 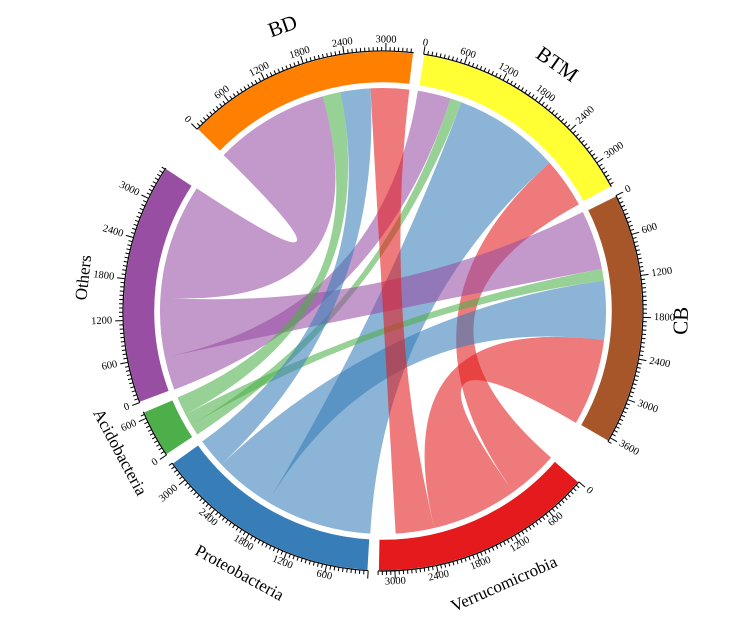 What do you see at coordinates (342, 43) in the screenshot?
I see `tick-label-bd: 2400` at bounding box center [342, 43].